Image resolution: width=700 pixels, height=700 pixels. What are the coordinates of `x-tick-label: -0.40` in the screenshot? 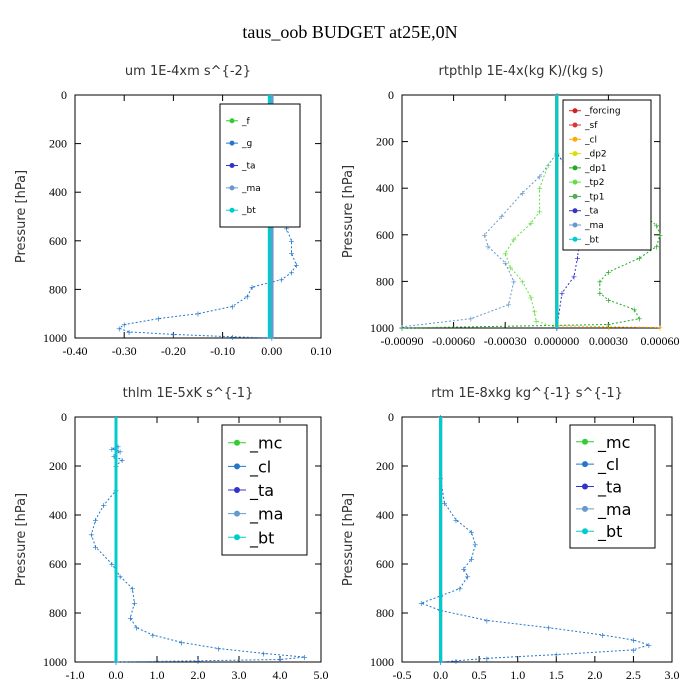 It's located at (75, 351).